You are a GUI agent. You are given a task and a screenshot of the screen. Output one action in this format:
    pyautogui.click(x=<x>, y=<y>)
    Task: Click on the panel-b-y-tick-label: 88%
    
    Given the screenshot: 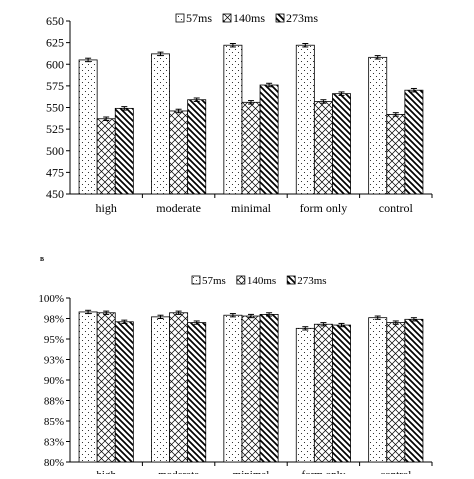 What is the action you would take?
    pyautogui.click(x=54, y=402)
    